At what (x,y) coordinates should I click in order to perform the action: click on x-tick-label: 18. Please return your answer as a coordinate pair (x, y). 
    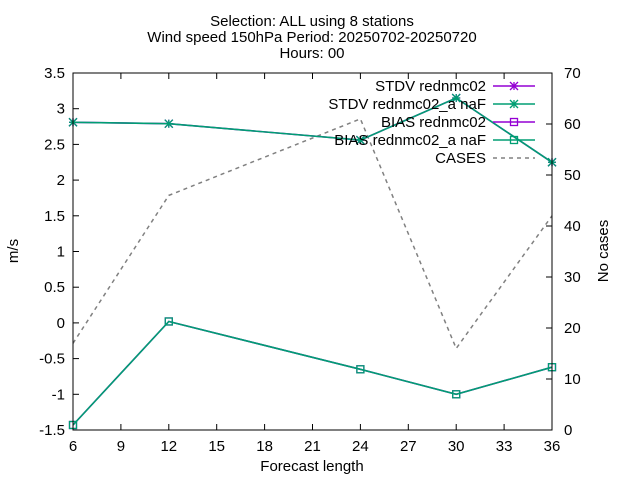
    Looking at the image, I should click on (264, 446).